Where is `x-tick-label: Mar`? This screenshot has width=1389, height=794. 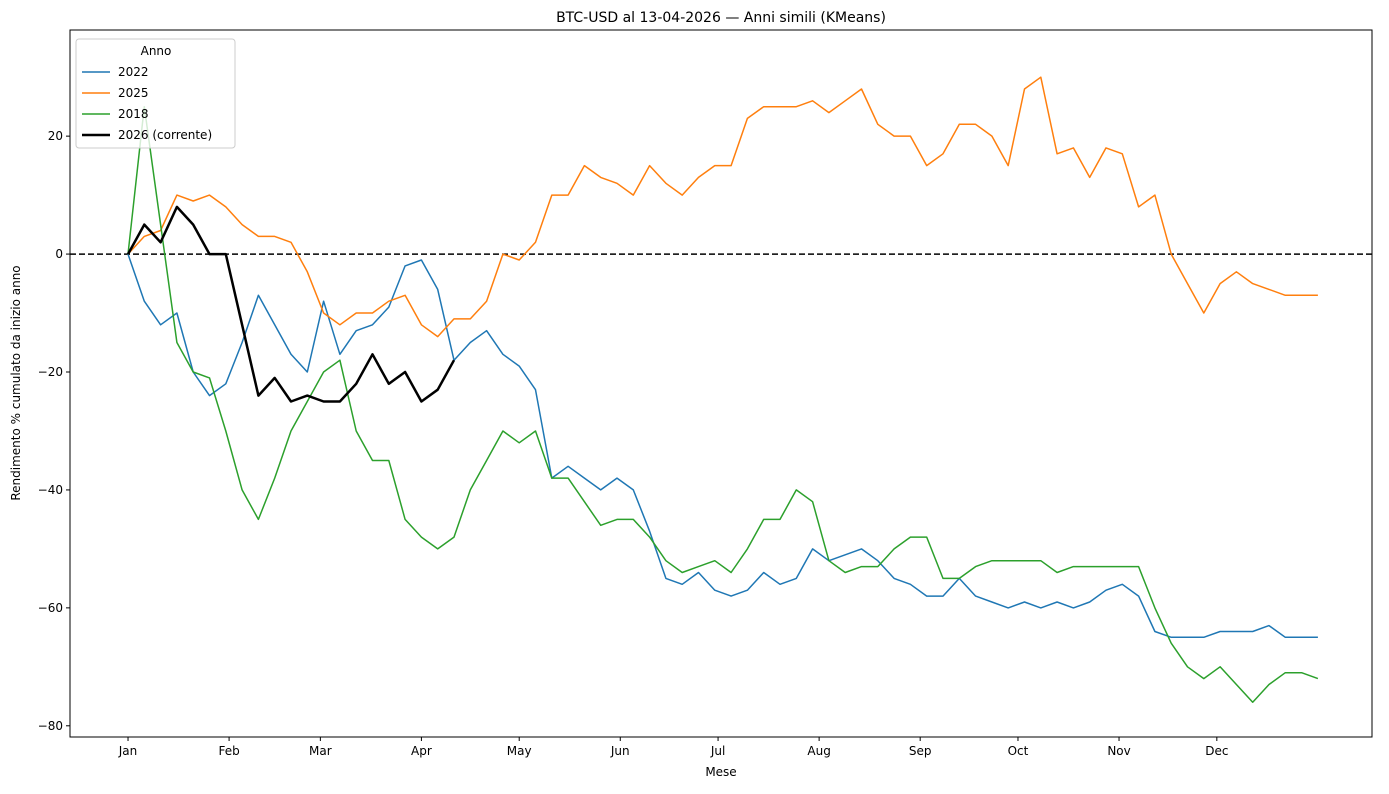
x-tick-label: Mar is located at coordinates (320, 751).